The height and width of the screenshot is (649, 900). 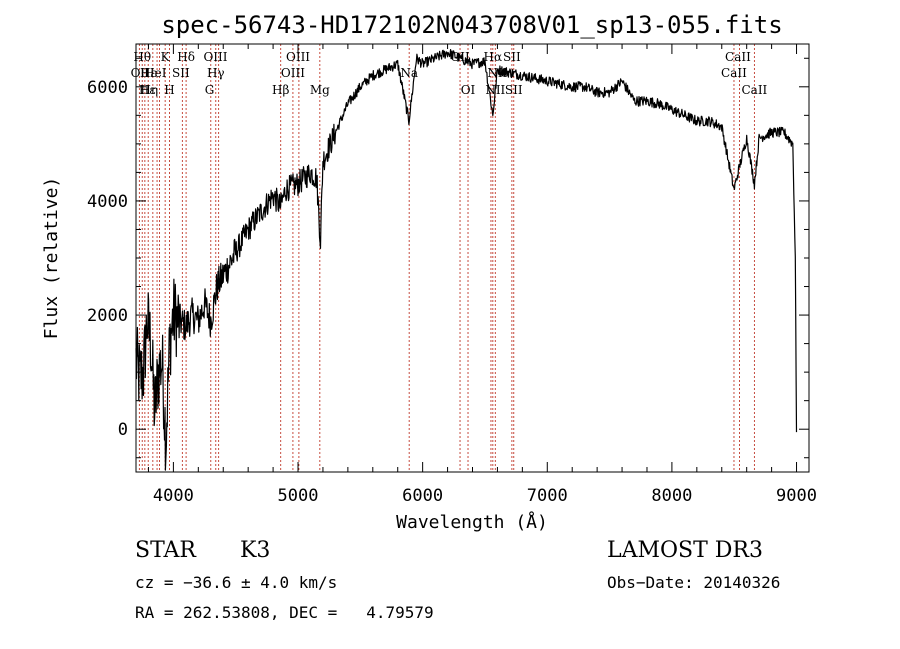 What do you see at coordinates (255, 550) in the screenshot?
I see `object-subclass: K3` at bounding box center [255, 550].